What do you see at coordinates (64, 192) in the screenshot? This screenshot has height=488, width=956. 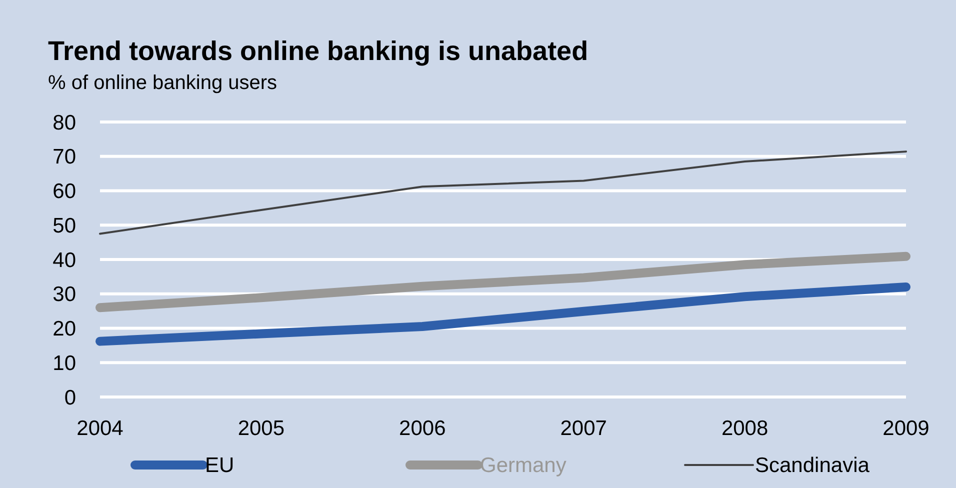 I see `y-tick-label: 60` at bounding box center [64, 192].